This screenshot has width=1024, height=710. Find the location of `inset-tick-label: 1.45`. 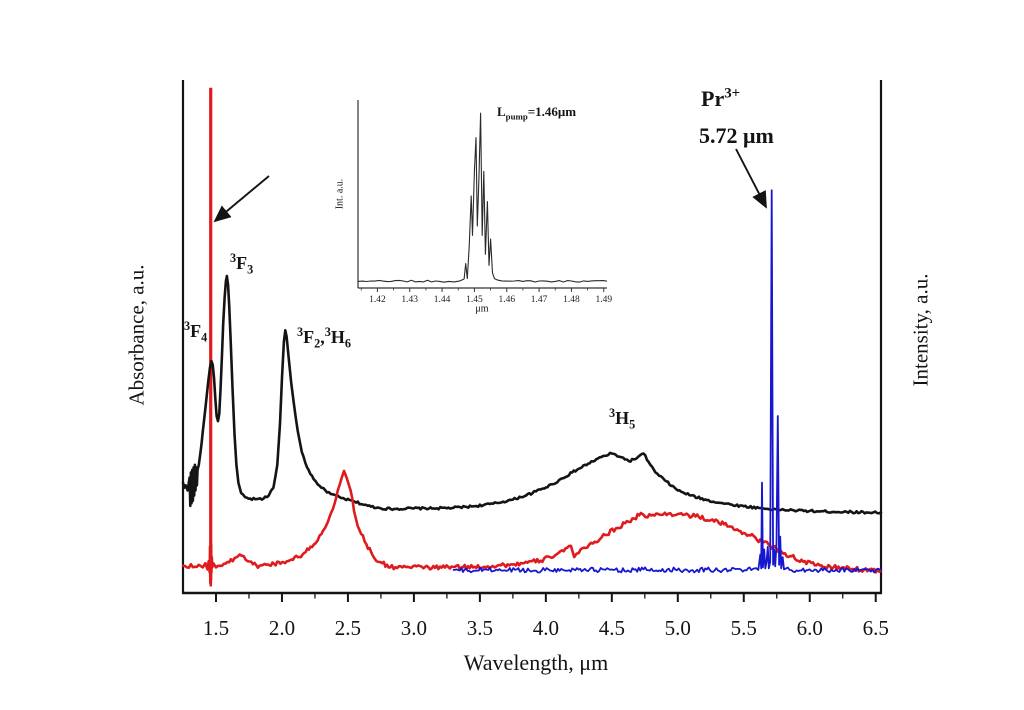

inset-tick-label: 1.45 is located at coordinates (474, 300).